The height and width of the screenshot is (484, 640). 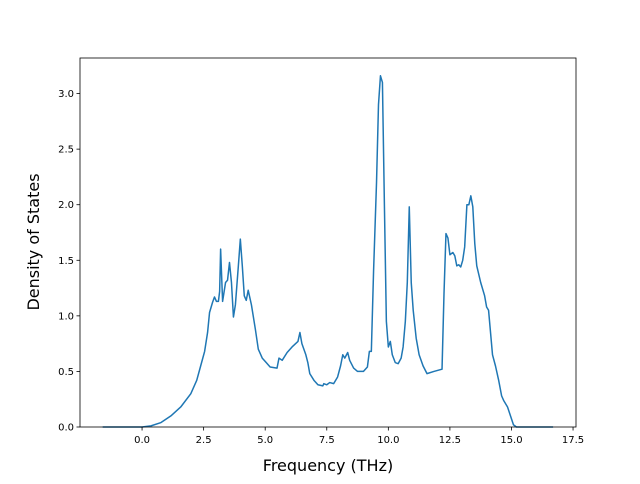 What do you see at coordinates (33, 241) in the screenshot?
I see `y-axis-label: Density of States` at bounding box center [33, 241].